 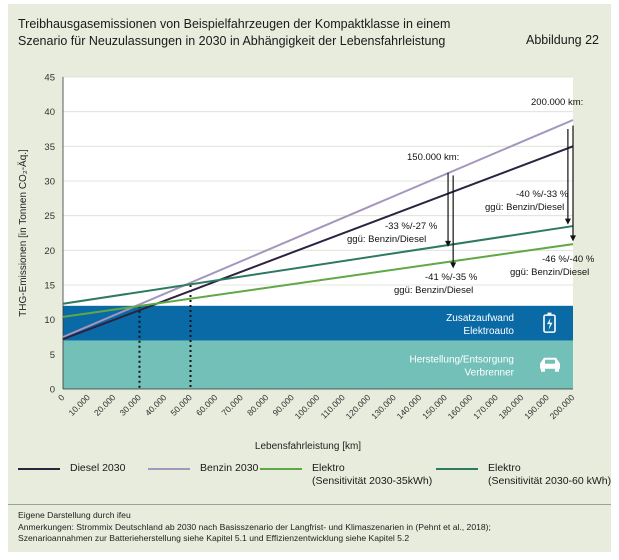 What do you see at coordinates (451, 277) in the screenshot?
I see `annotation-150k-elektro35-line1: -41 %/-35 %` at bounding box center [451, 277].